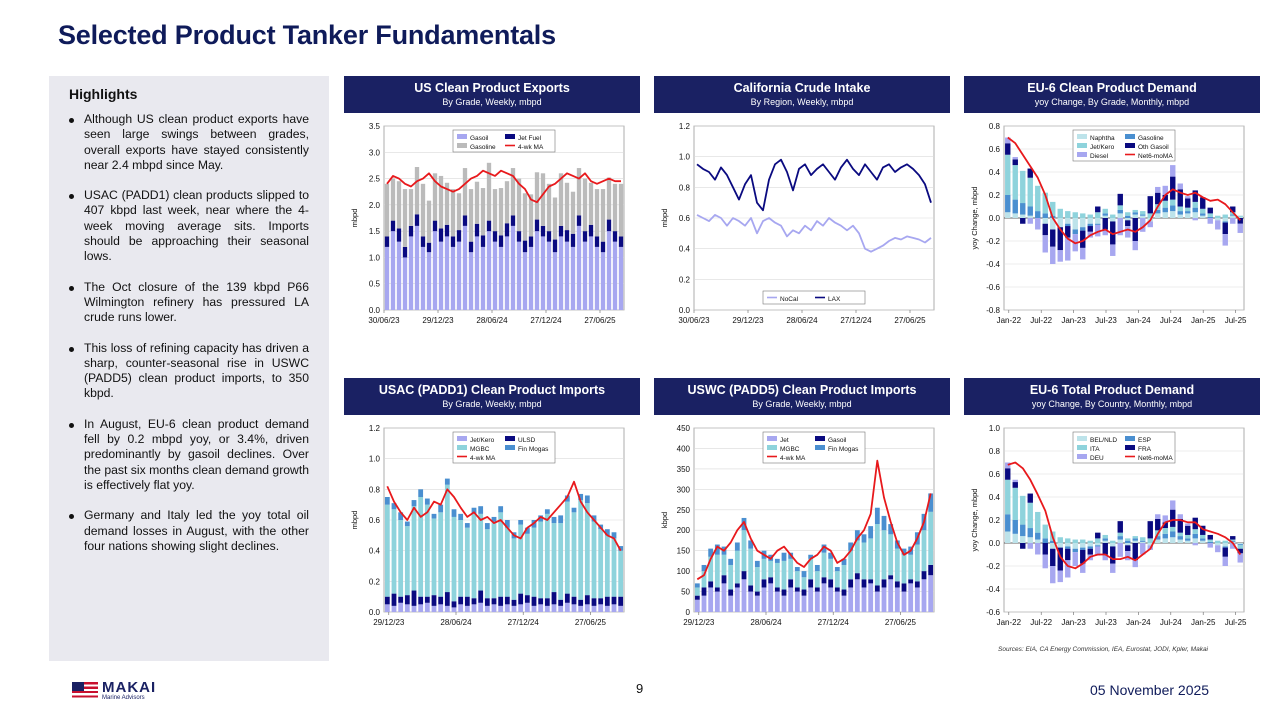  What do you see at coordinates (699, 622) in the screenshot?
I see `x-tick-label: 29/12/23` at bounding box center [699, 622].